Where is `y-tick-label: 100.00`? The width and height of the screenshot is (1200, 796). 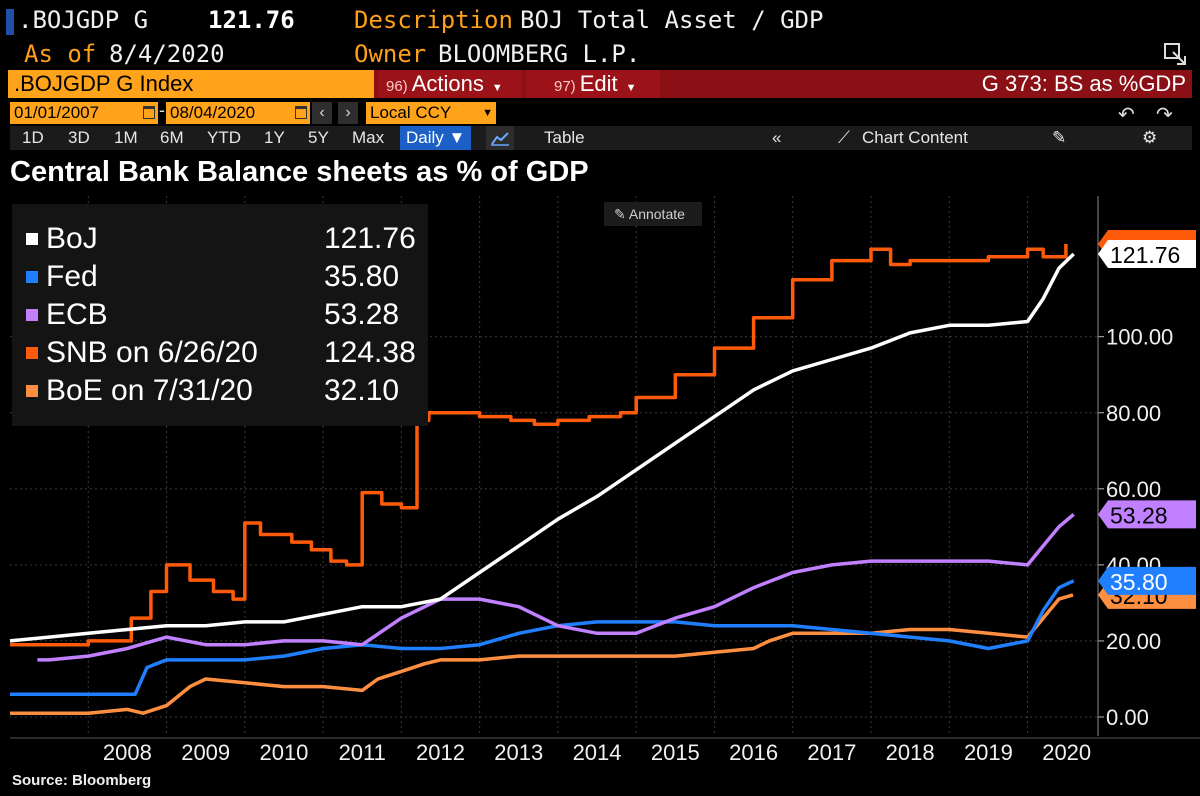
y-tick-label: 100.00 is located at coordinates (1139, 337).